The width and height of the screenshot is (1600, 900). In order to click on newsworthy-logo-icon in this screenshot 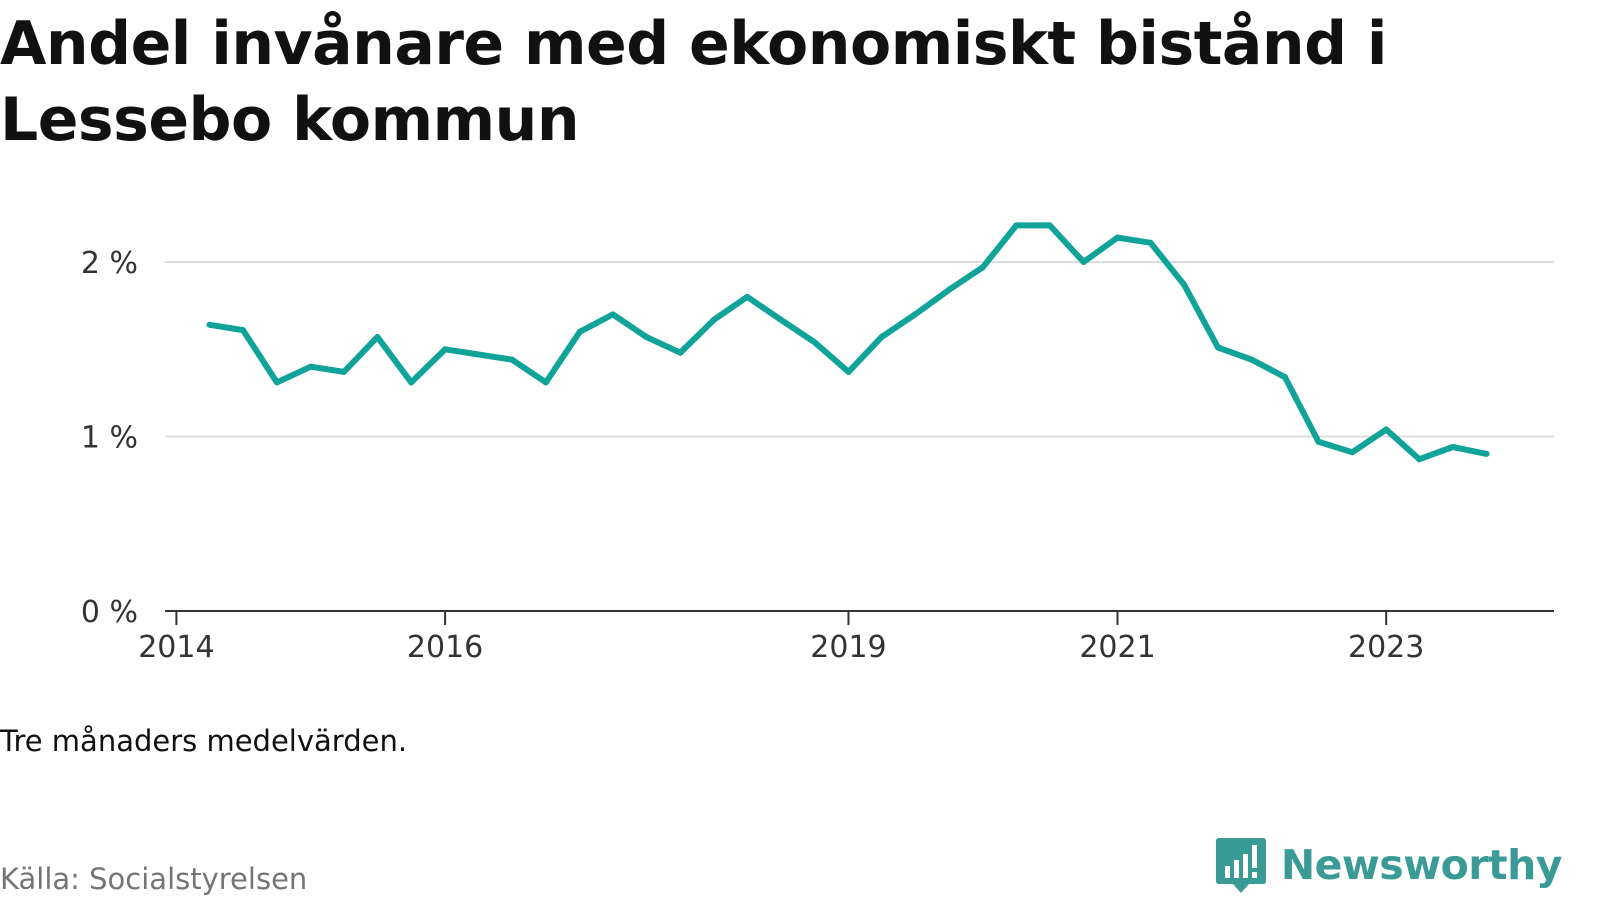, I will do `click(1240, 865)`.